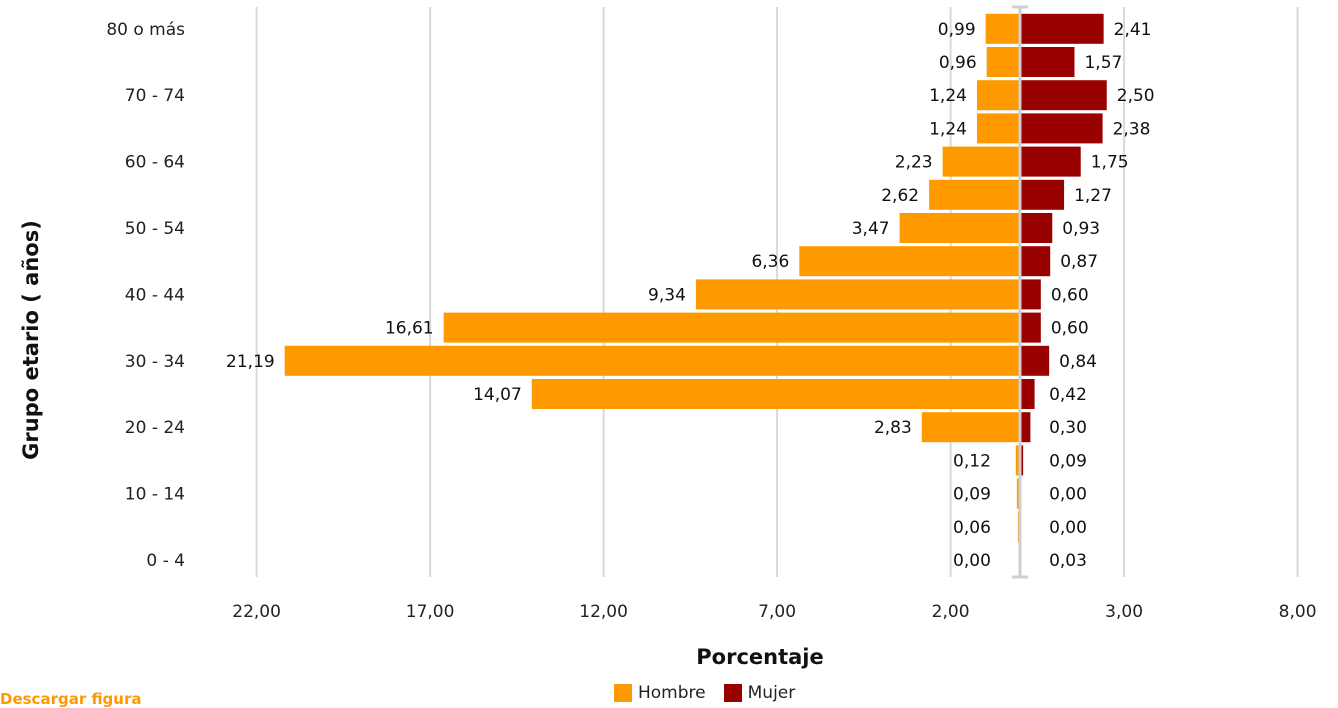 Image resolution: width=1338 pixels, height=708 pixels. What do you see at coordinates (145, 30) in the screenshot?
I see `y-tick-label: 80 o más` at bounding box center [145, 30].